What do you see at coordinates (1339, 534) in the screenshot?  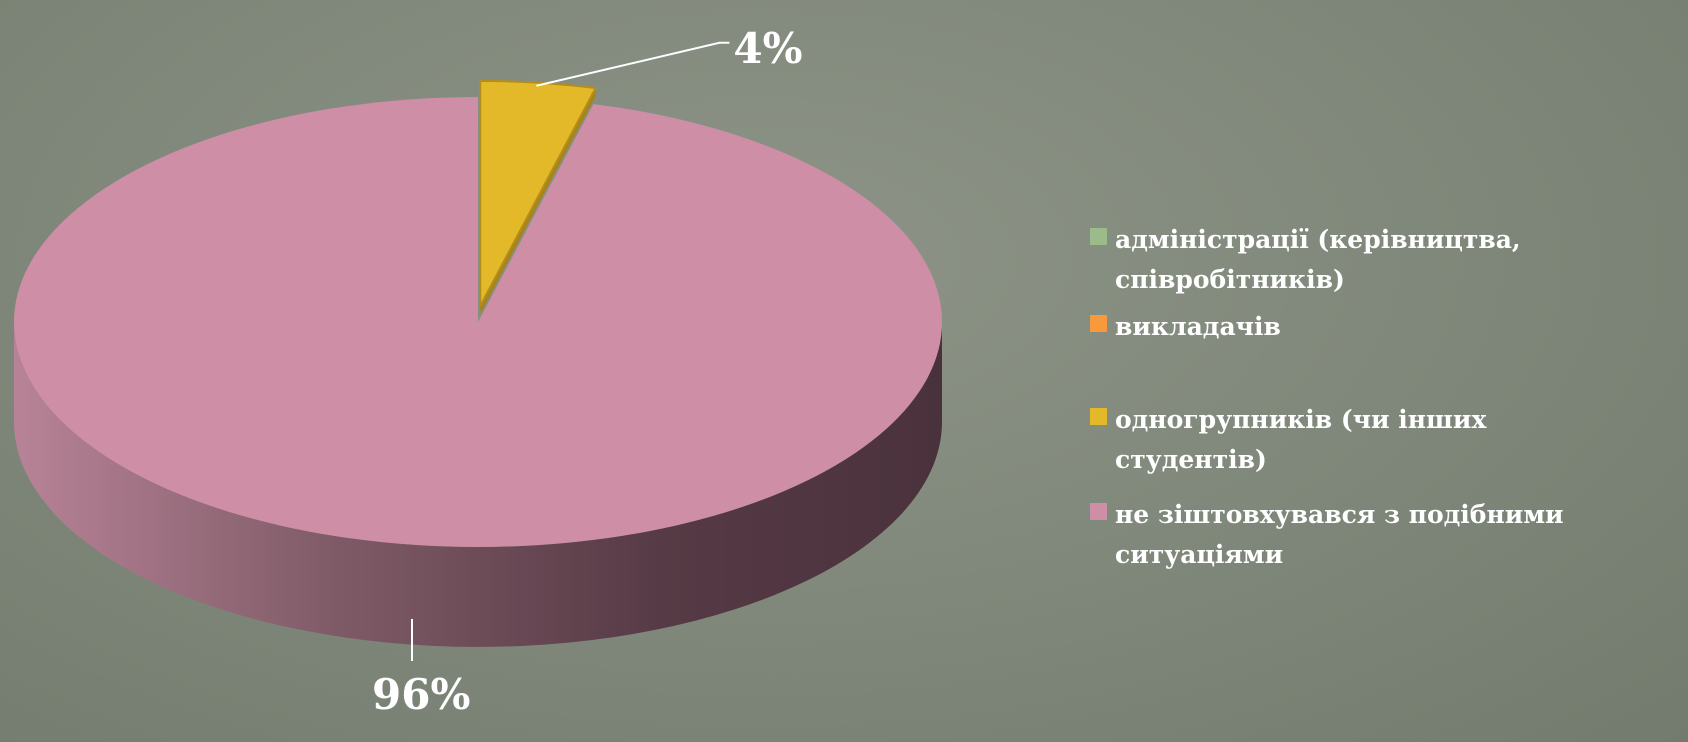 I see `legend-label-not-encountered: не зіштовхувався з подібними ситуаціями` at bounding box center [1339, 534].